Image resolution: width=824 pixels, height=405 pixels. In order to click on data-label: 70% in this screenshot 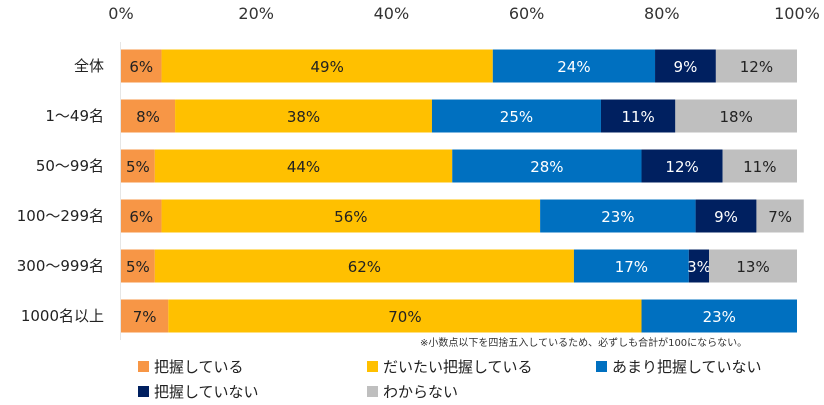, I will do `click(404, 317)`.